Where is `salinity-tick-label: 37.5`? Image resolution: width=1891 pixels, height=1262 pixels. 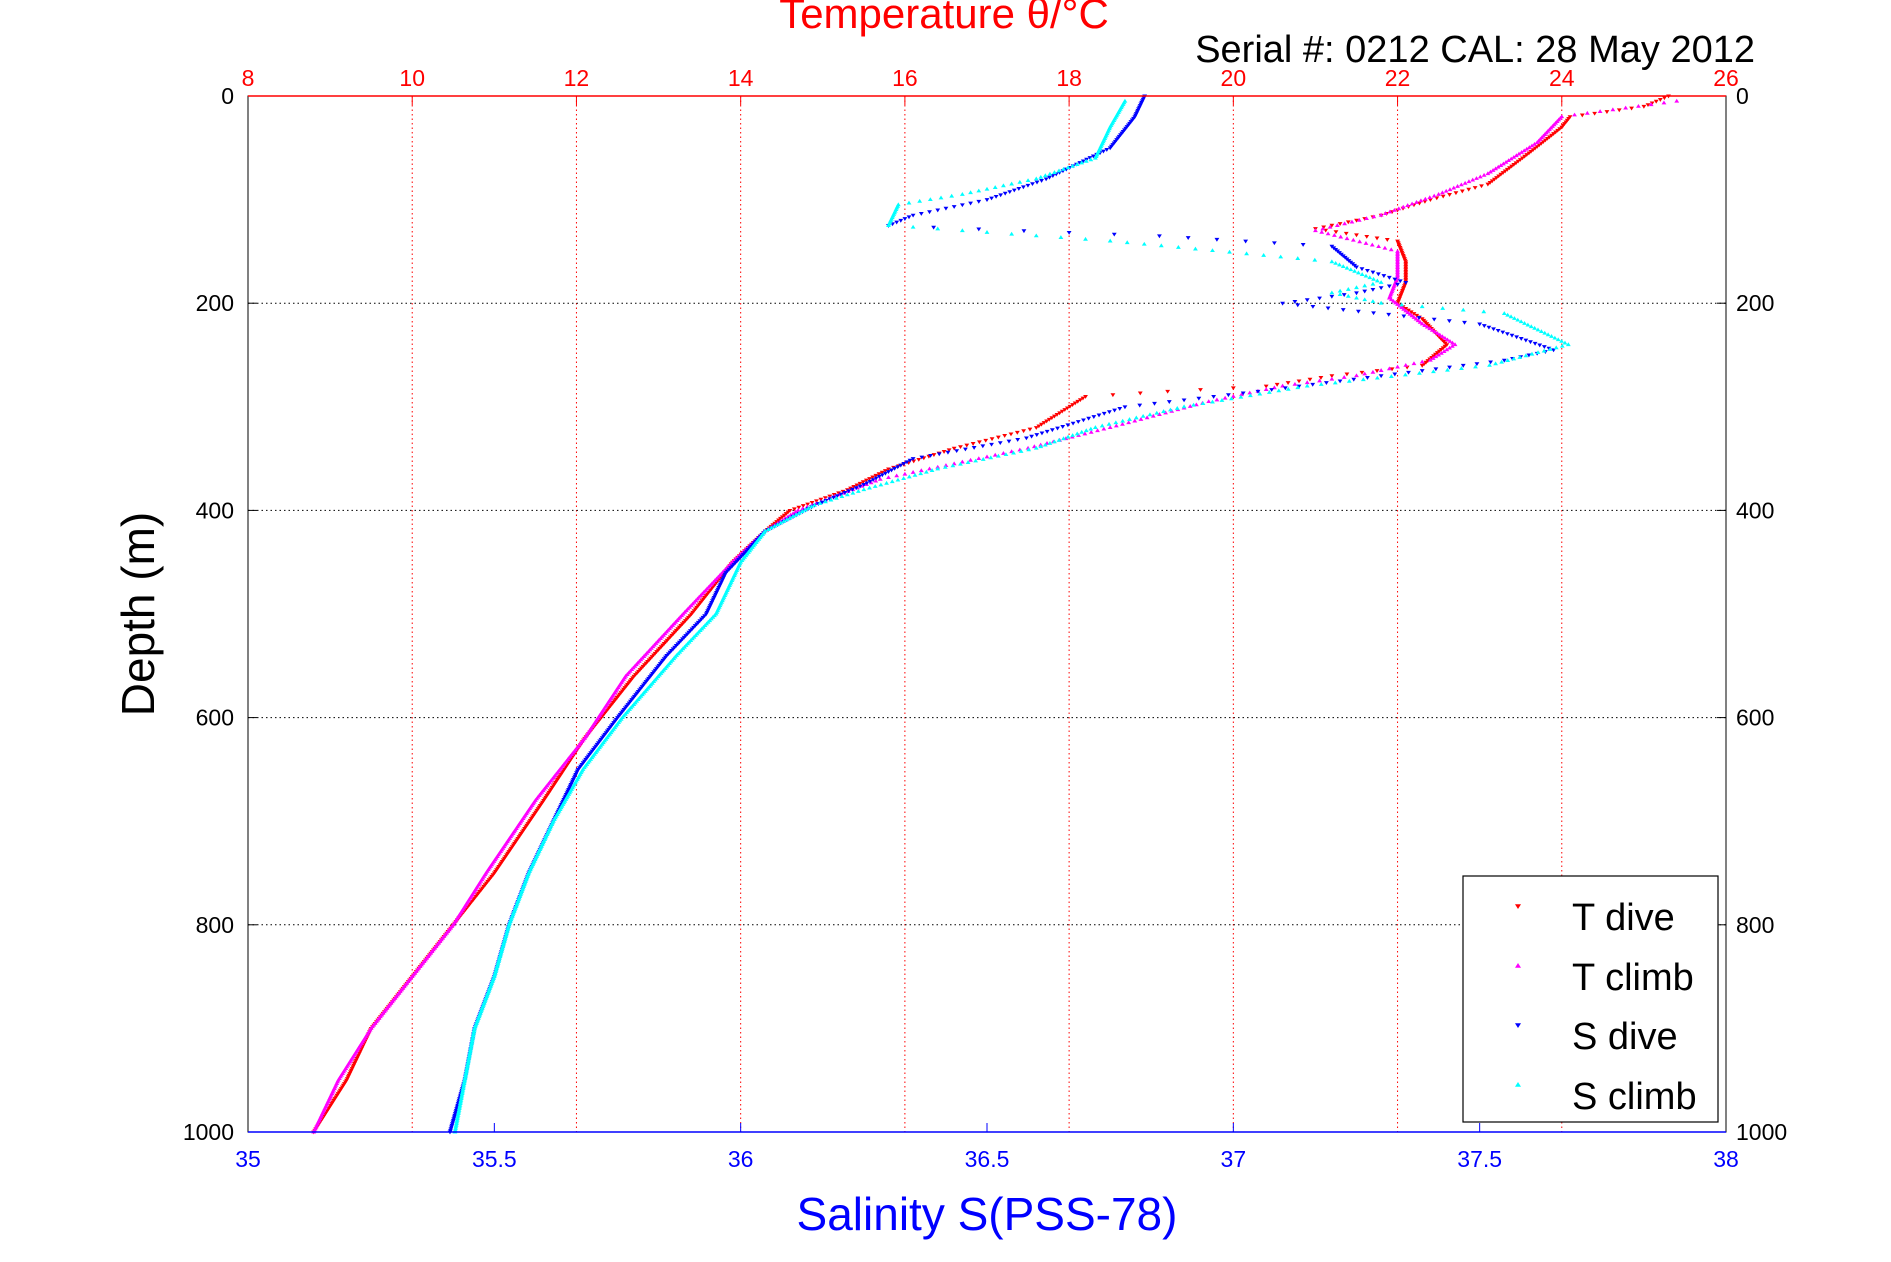 salinity-tick-label: 37.5 is located at coordinates (1479, 1159).